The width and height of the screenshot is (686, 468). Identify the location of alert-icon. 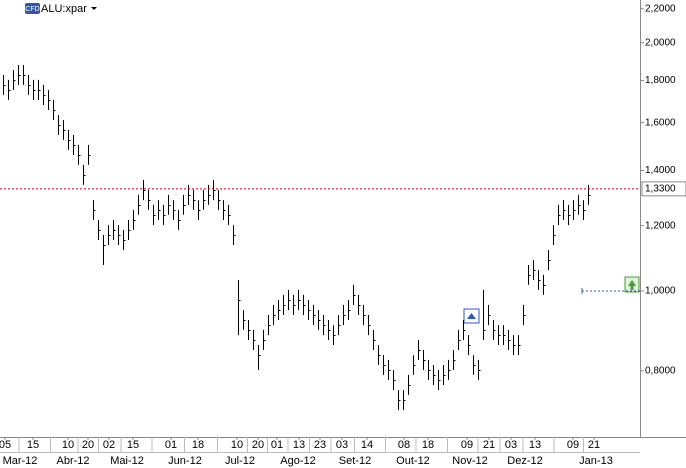
(632, 284).